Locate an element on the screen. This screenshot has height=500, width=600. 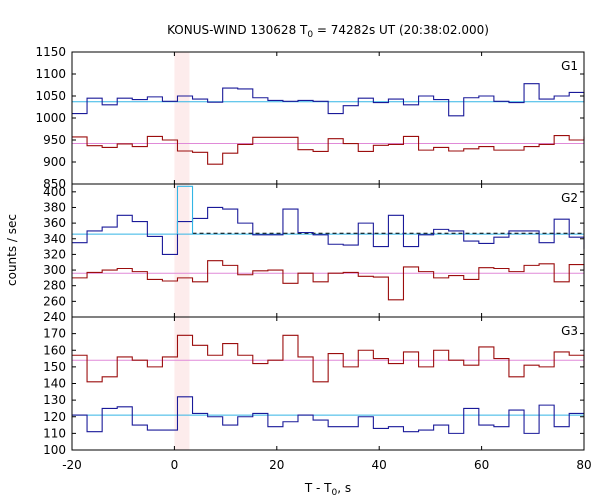
y-tick-label: 400 is located at coordinates (54, 192).